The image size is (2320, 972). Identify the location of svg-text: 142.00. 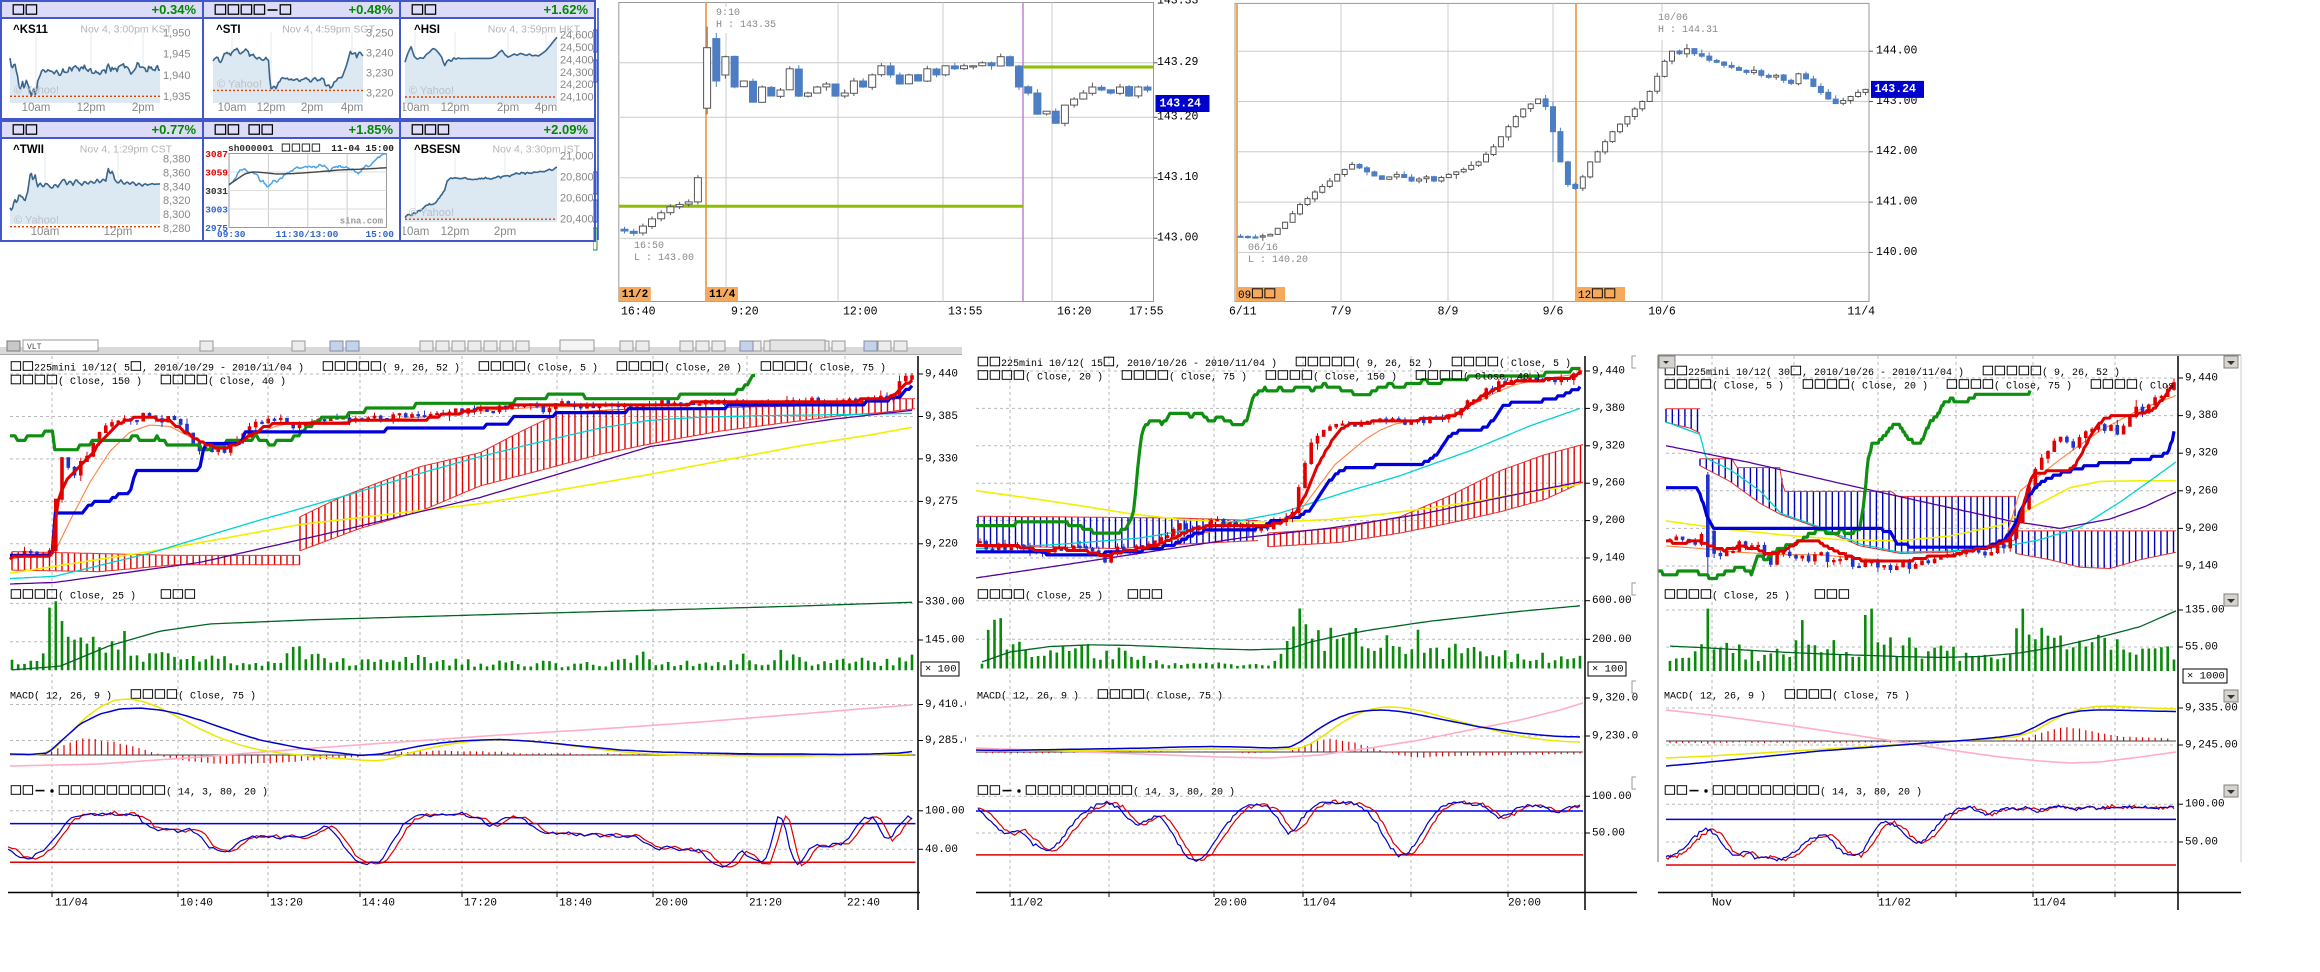
(1897, 151).